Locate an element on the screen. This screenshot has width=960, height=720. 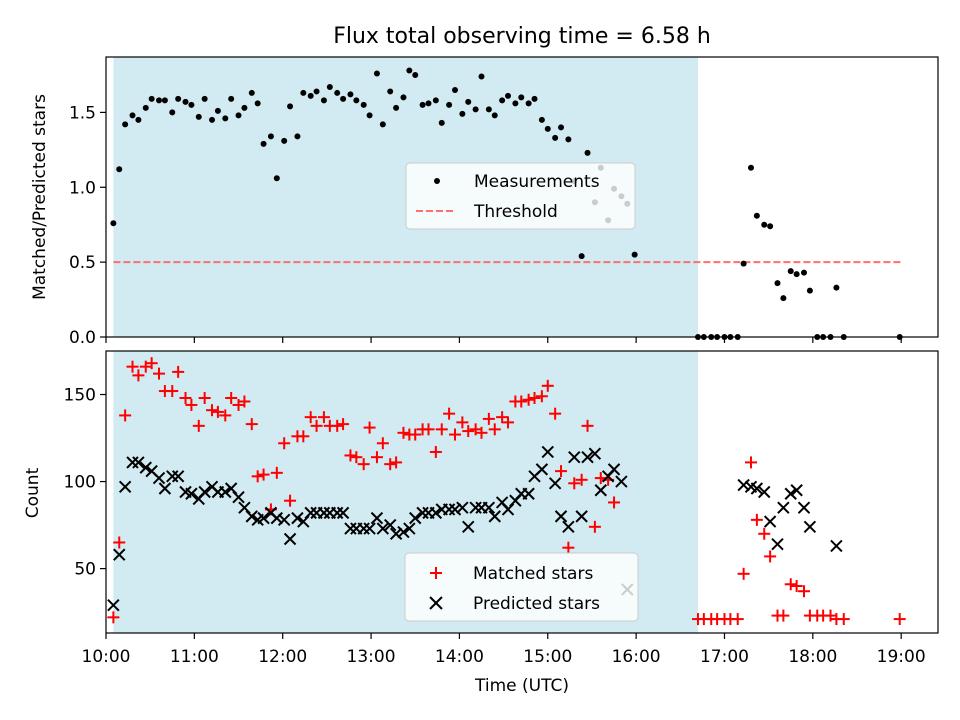
bottom-y-axis-label: Count is located at coordinates (33, 492).